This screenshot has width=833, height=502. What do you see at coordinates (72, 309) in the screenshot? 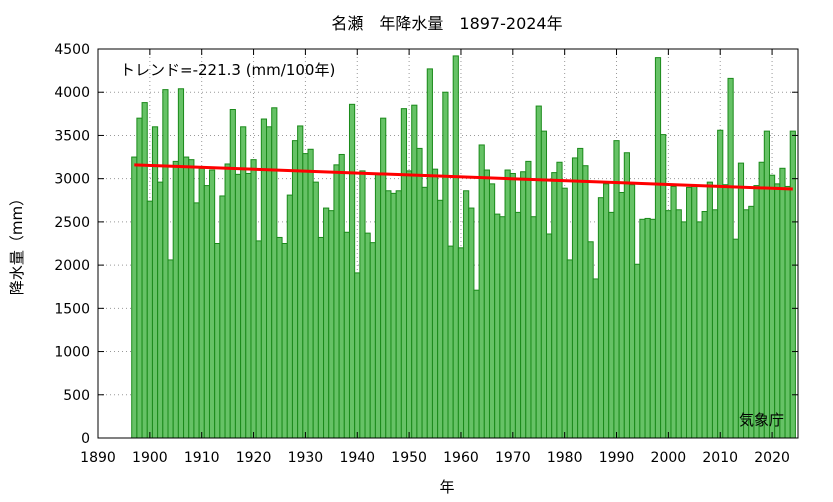
I see `y-tick-label: 1500` at bounding box center [72, 309].